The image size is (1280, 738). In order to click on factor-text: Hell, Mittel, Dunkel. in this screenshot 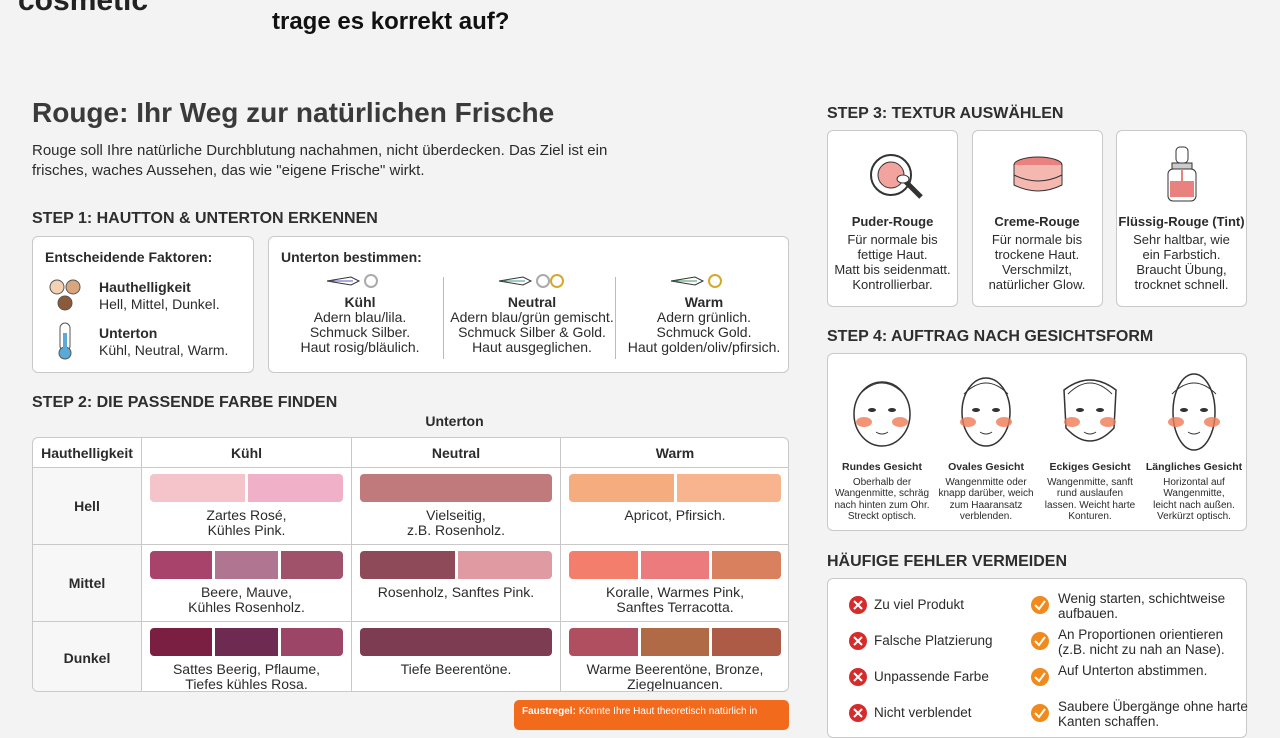, I will do `click(159, 304)`.